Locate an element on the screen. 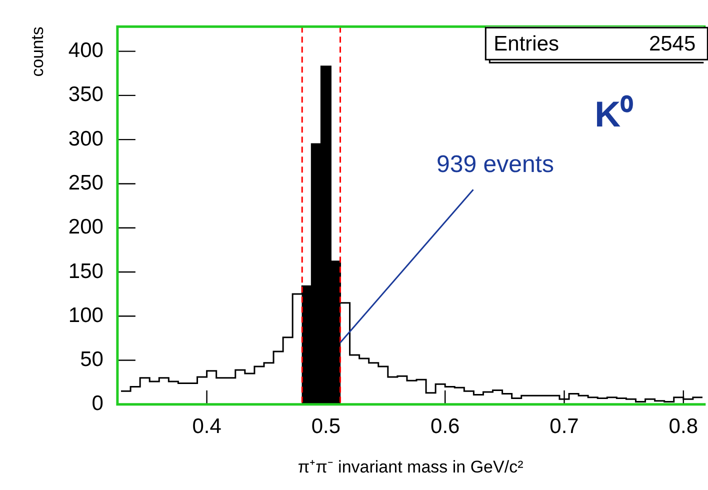 This screenshot has height=490, width=708. annotation: K⁰ is located at coordinates (614, 114).